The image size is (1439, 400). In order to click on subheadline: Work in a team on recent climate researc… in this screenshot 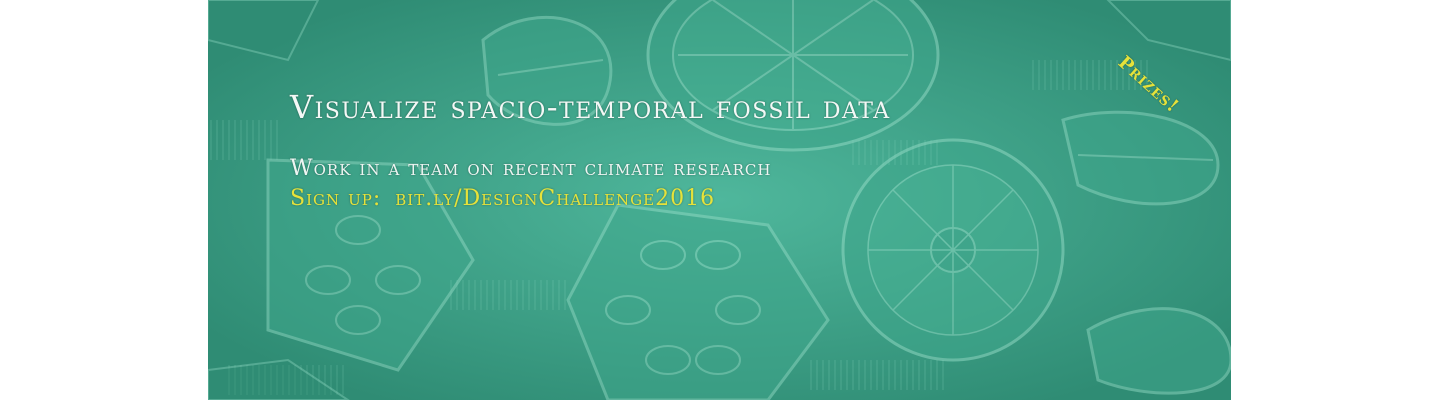, I will do `click(531, 168)`.